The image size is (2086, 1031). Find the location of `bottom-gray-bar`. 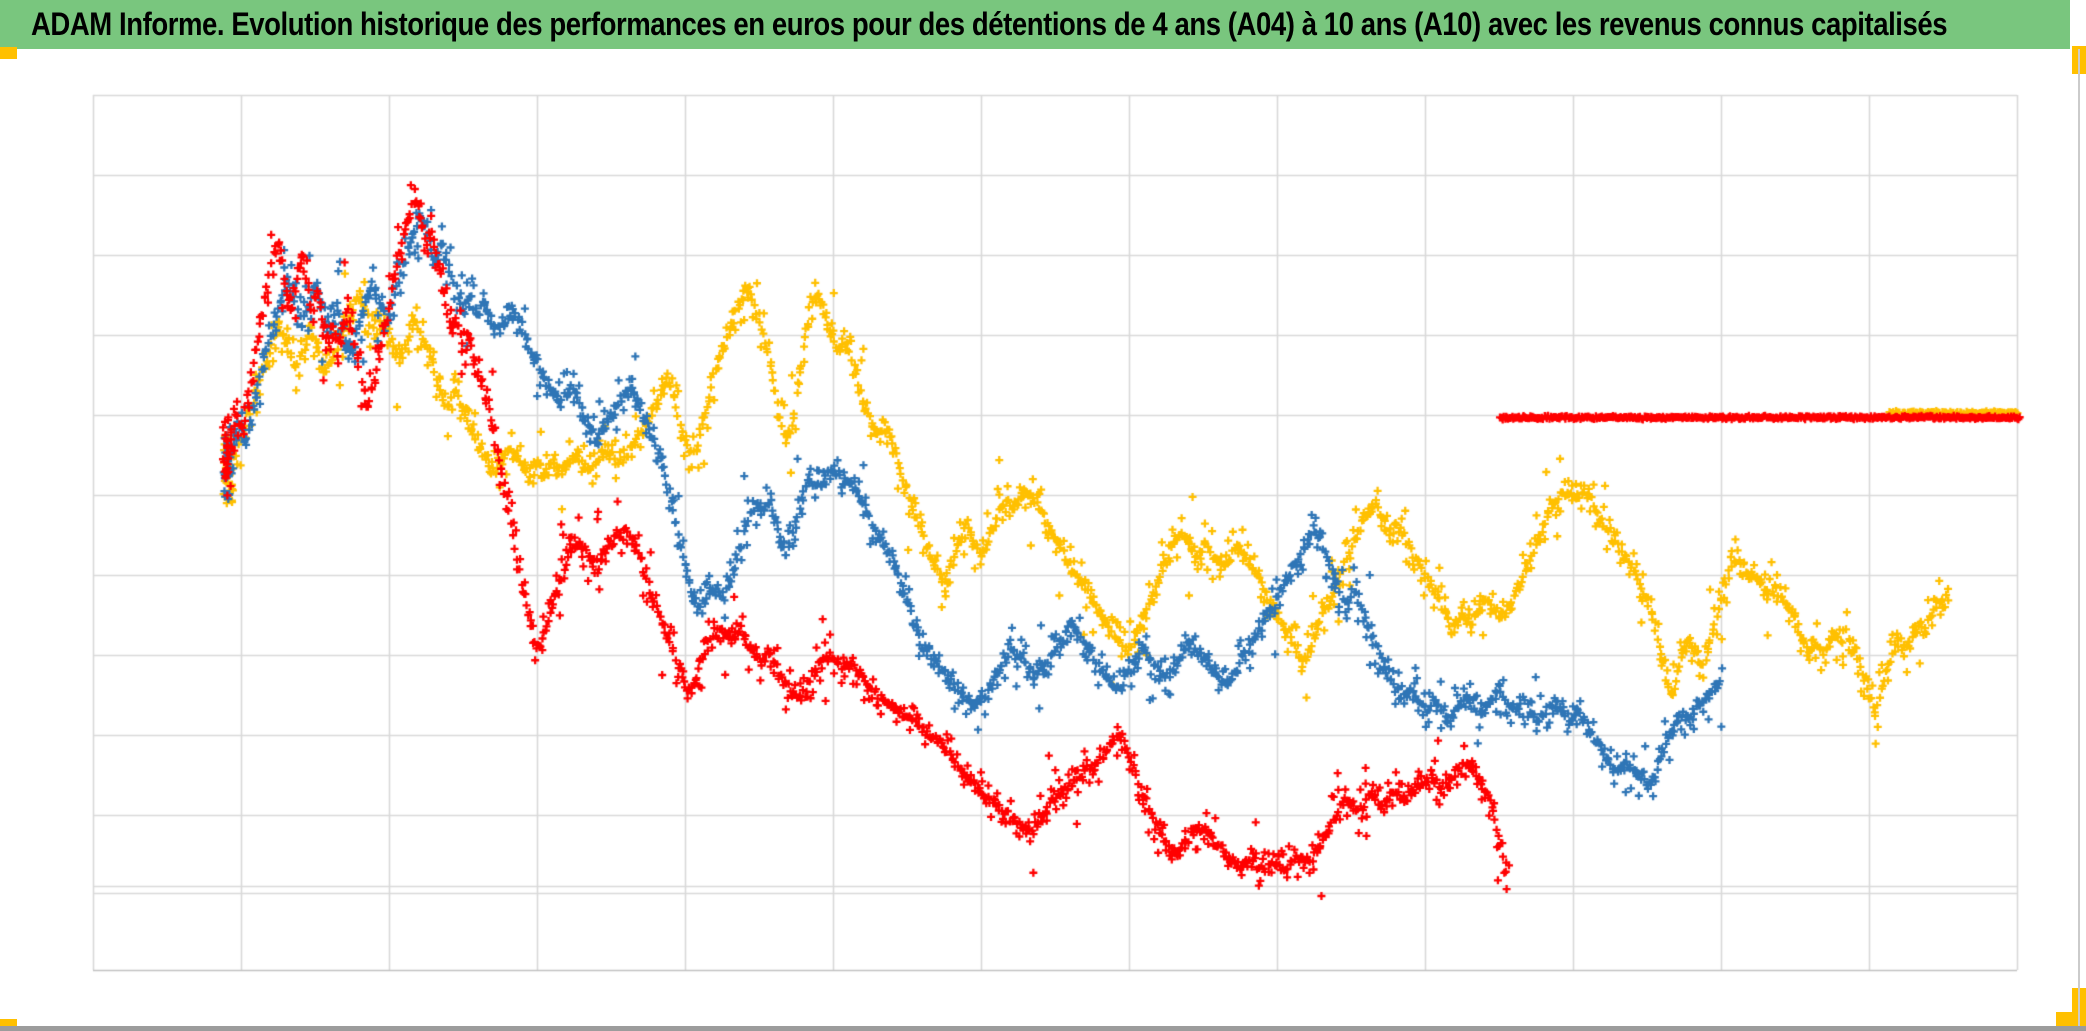

bottom-gray-bar is located at coordinates (1043, 1028).